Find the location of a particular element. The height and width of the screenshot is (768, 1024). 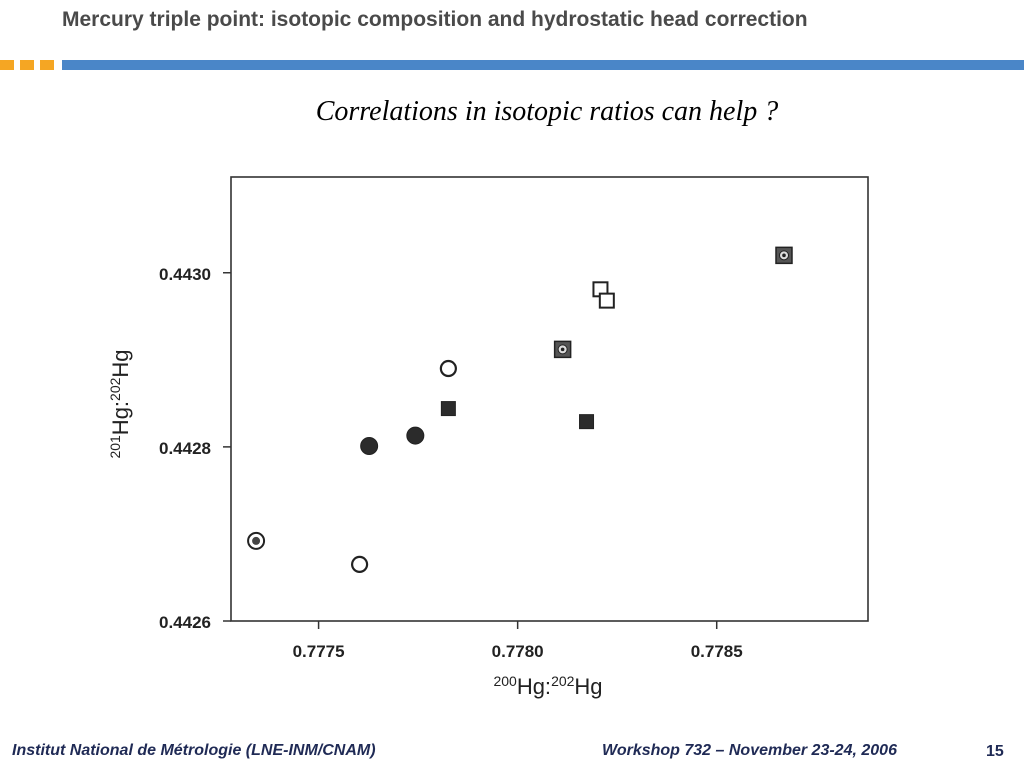

x-tick-label: 0.7785 is located at coordinates (717, 651).